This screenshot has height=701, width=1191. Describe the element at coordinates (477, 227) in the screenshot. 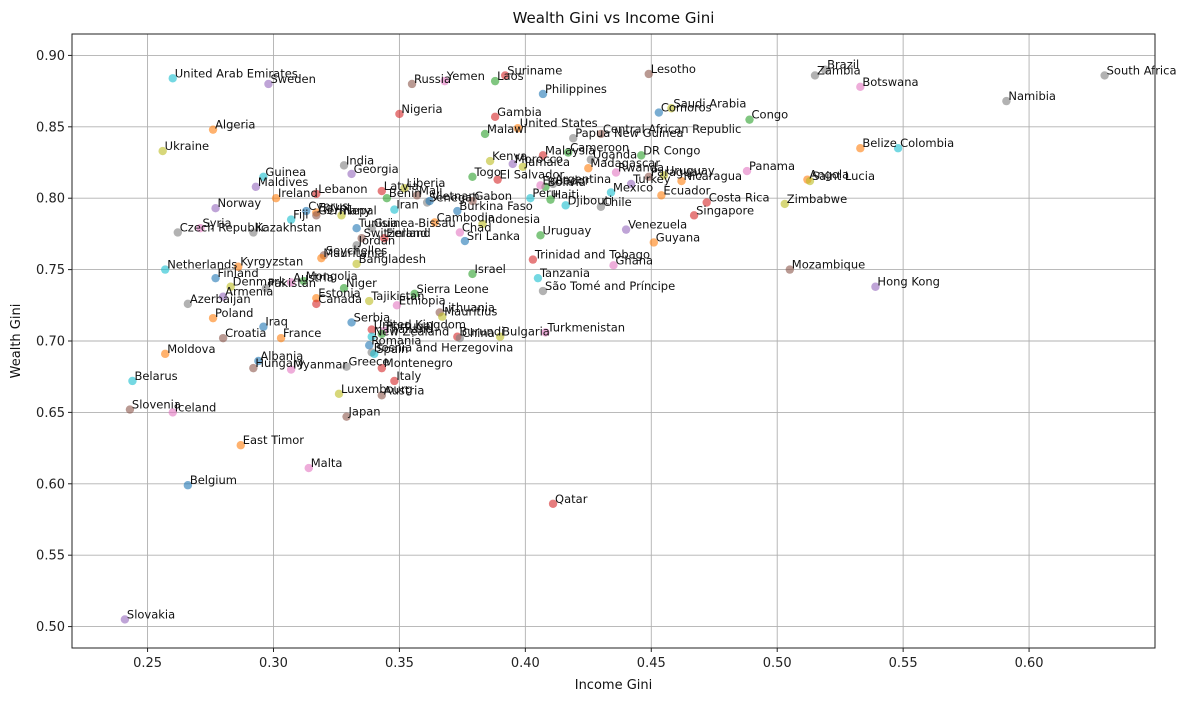

I see `point-label: Chad` at that location.